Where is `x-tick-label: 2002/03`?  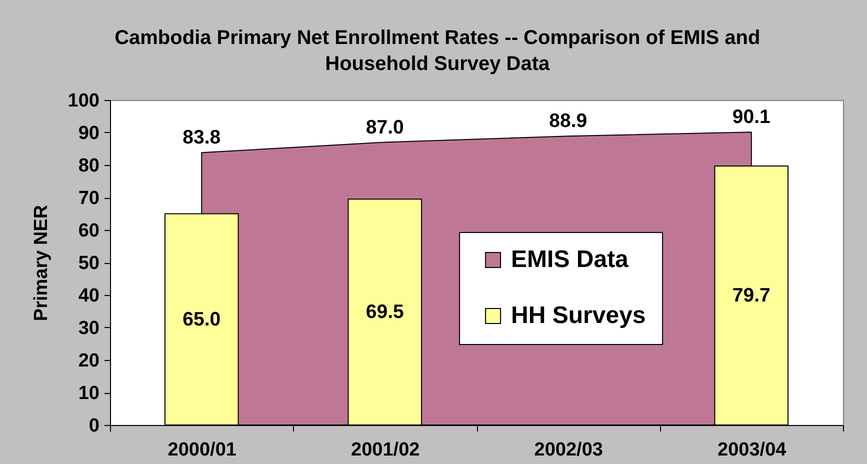 x-tick-label: 2002/03 is located at coordinates (568, 450).